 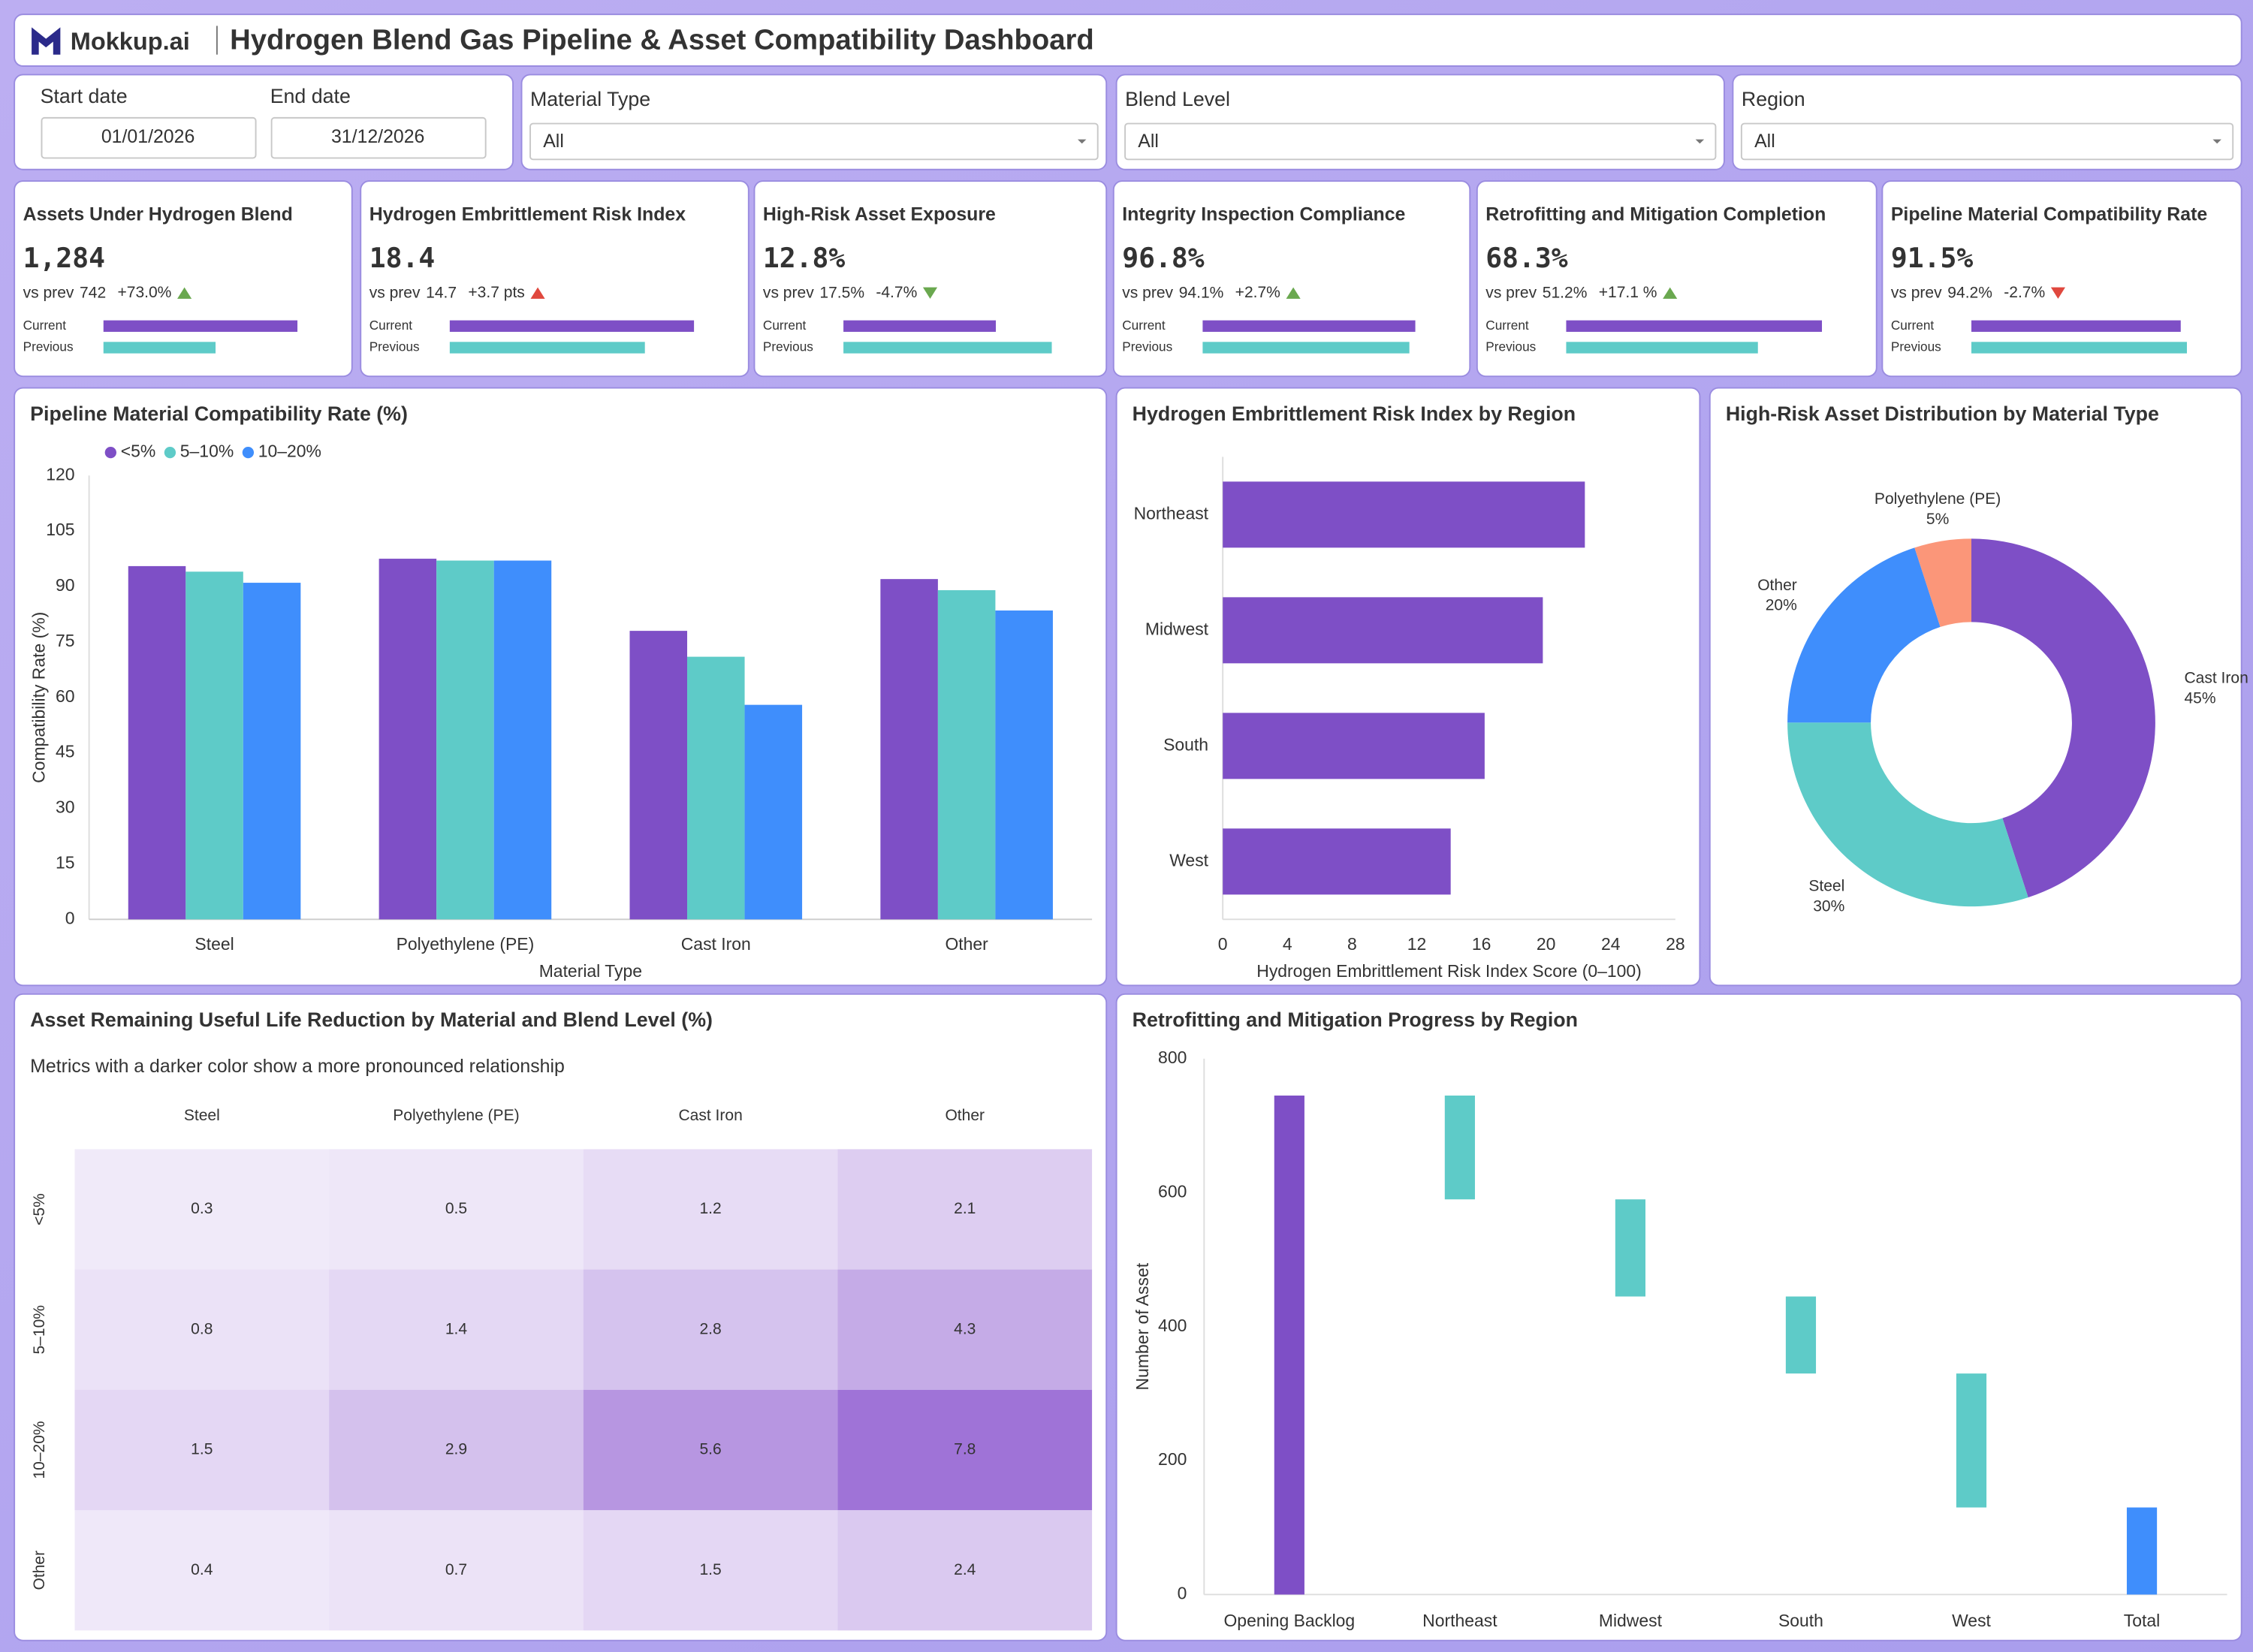 I want to click on filter-value: All, so click(x=1765, y=141).